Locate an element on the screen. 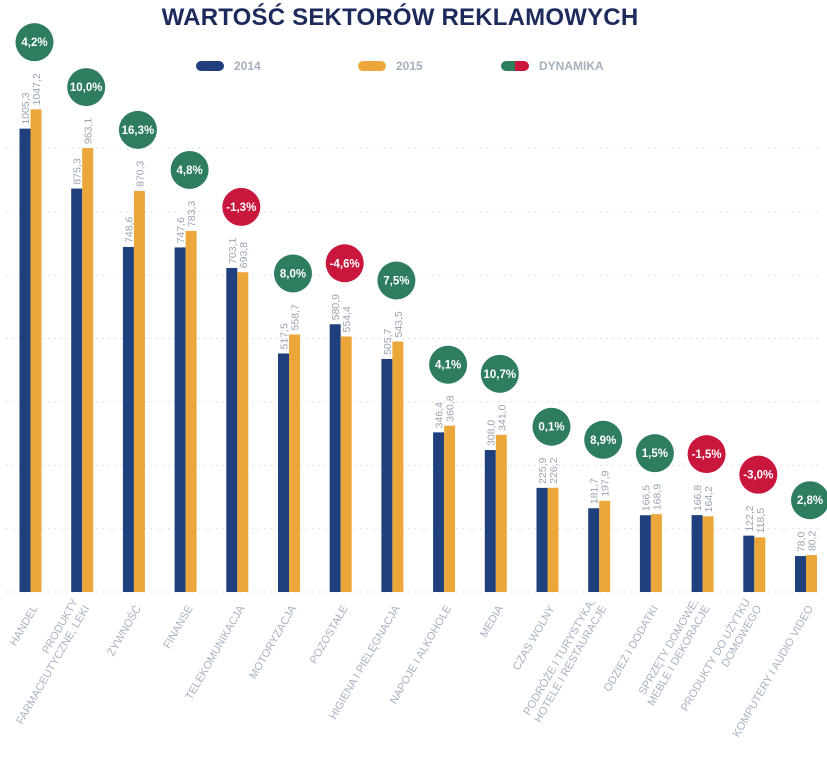 The height and width of the screenshot is (768, 827). value-label-2014-4: 703,1 is located at coordinates (233, 250).